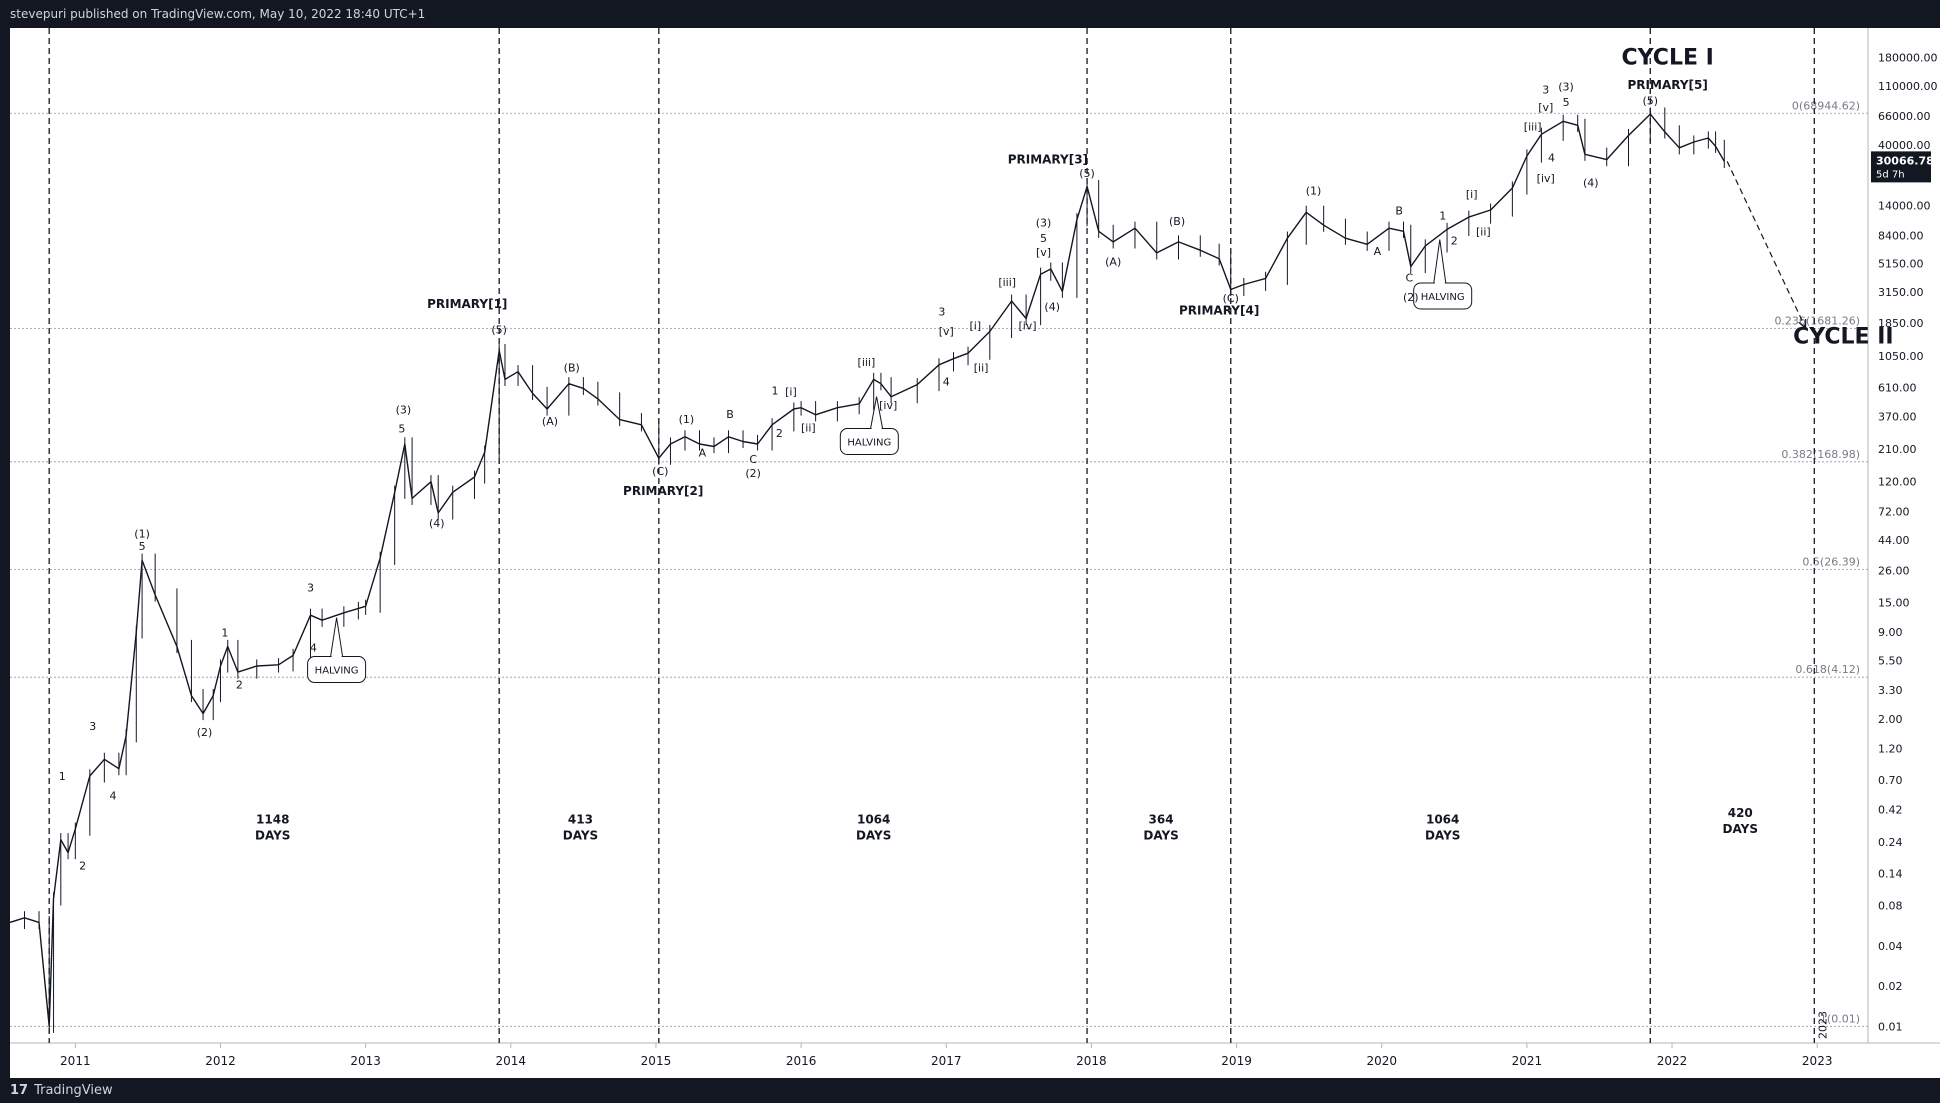 This screenshot has width=1940, height=1103. I want to click on wave-label: 4, so click(113, 795).